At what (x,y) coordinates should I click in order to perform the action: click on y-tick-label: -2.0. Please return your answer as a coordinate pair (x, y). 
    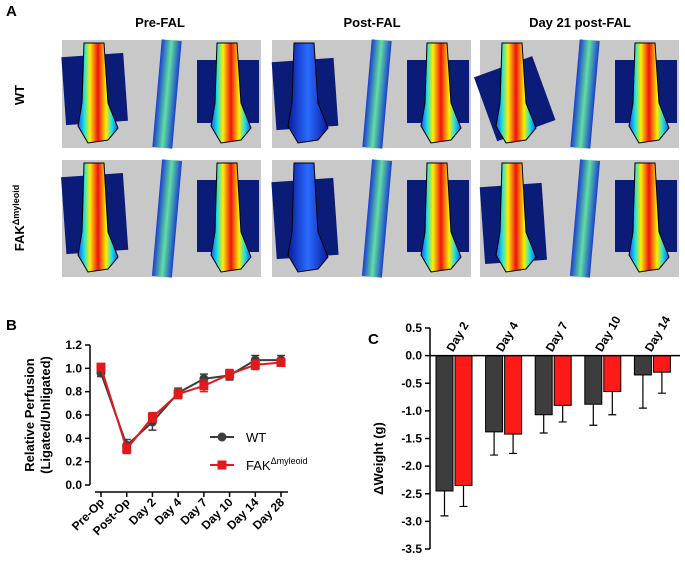
    Looking at the image, I should click on (411, 466).